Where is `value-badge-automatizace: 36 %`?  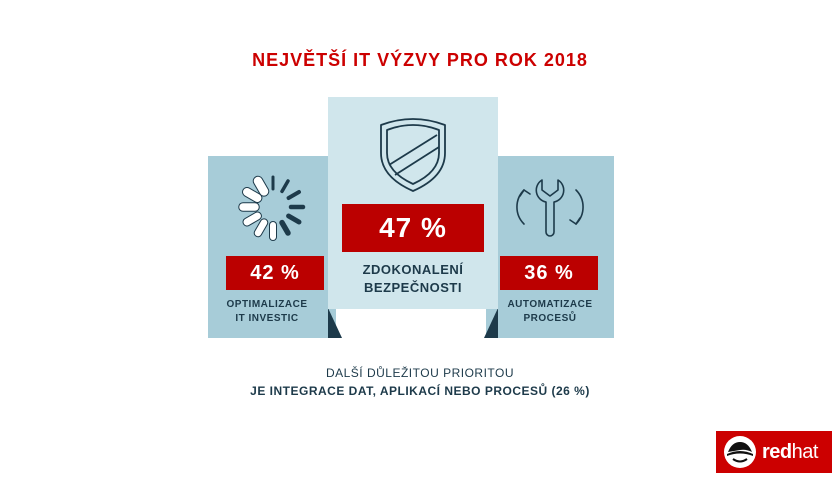
value-badge-automatizace: 36 % is located at coordinates (549, 273).